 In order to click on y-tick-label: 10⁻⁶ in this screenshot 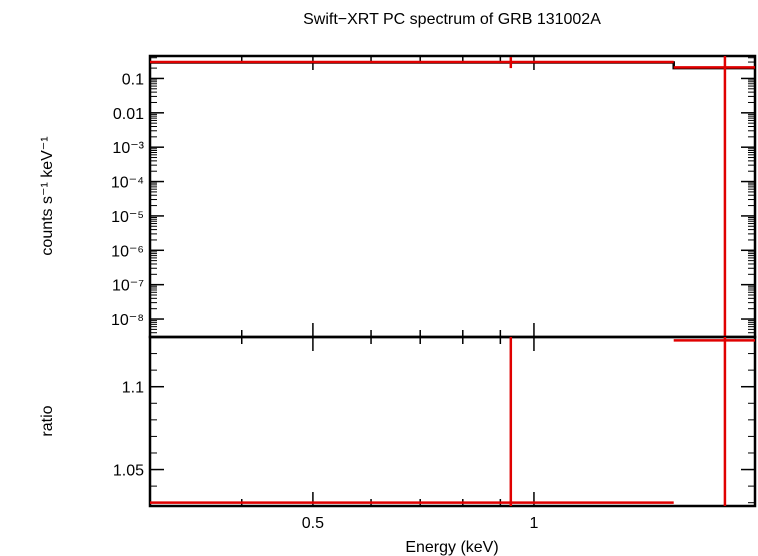, I will do `click(127, 251)`.